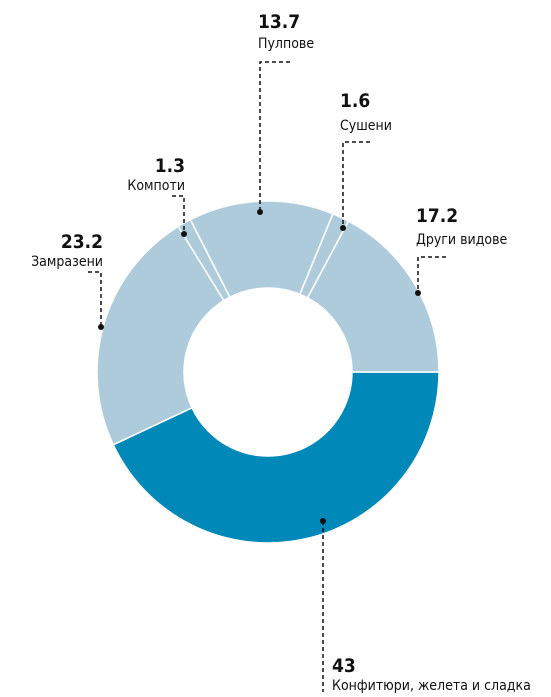 Image resolution: width=551 pixels, height=697 pixels. I want to click on value-label: 1.6, so click(355, 101).